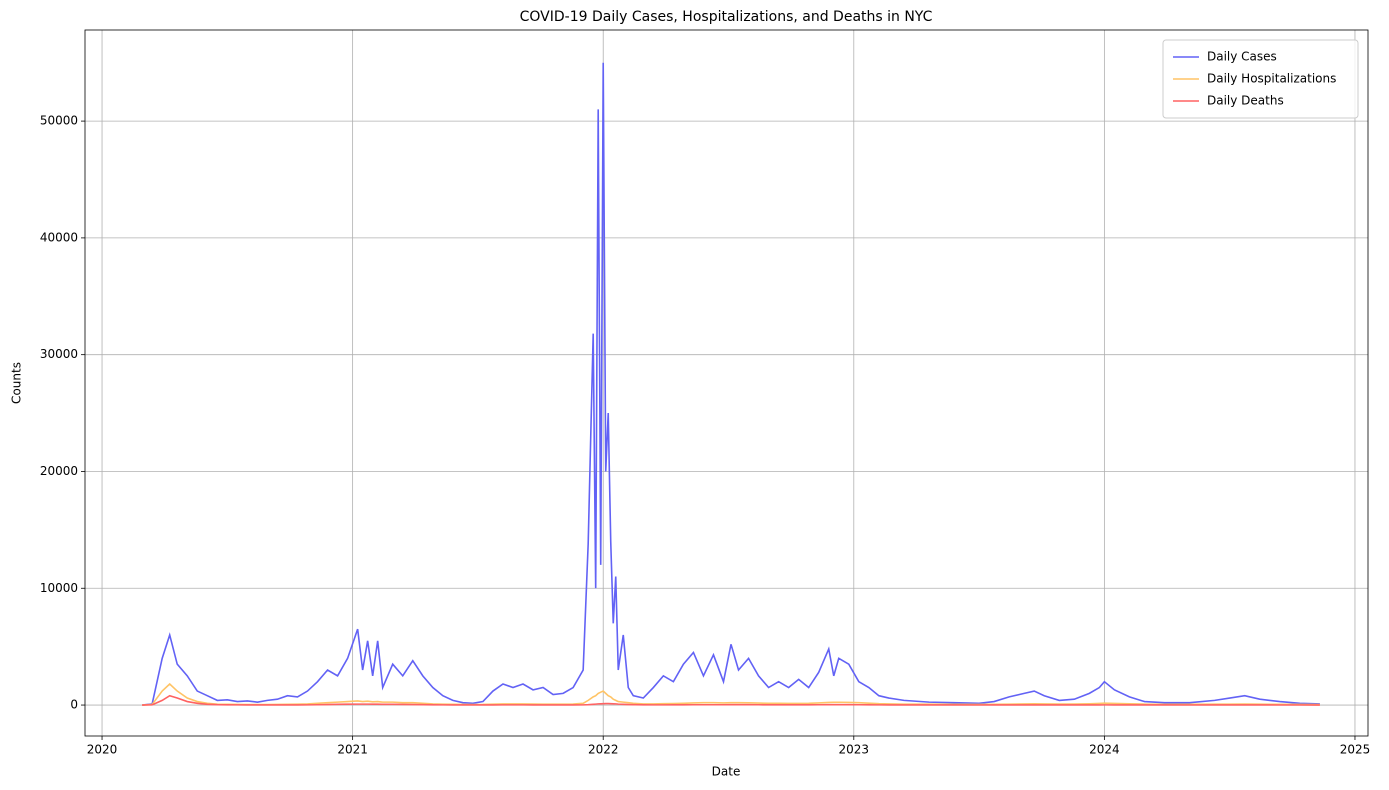 This screenshot has height=790, width=1389. I want to click on y-axis-label: Counts, so click(17, 383).